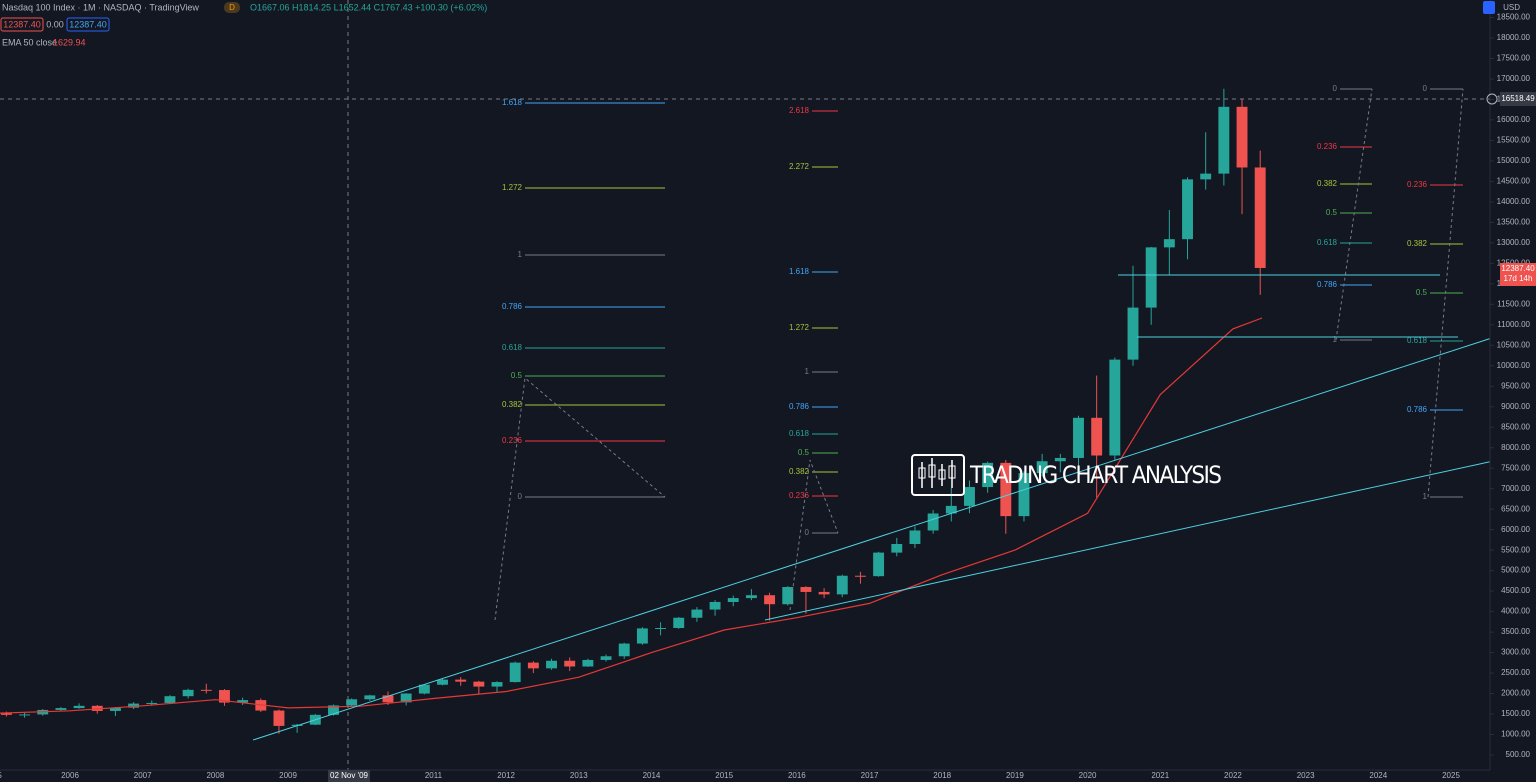  I want to click on fib-label: 2.618, so click(799, 110).